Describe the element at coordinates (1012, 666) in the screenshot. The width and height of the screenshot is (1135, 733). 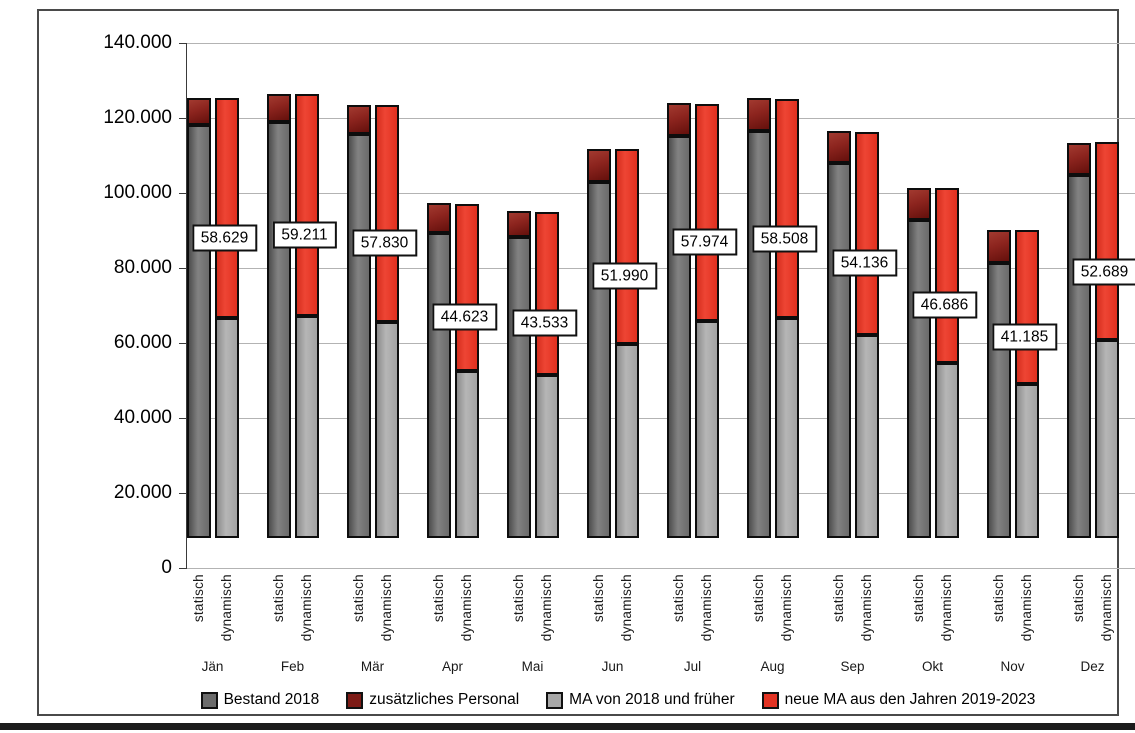
I see `month-label: Nov` at that location.